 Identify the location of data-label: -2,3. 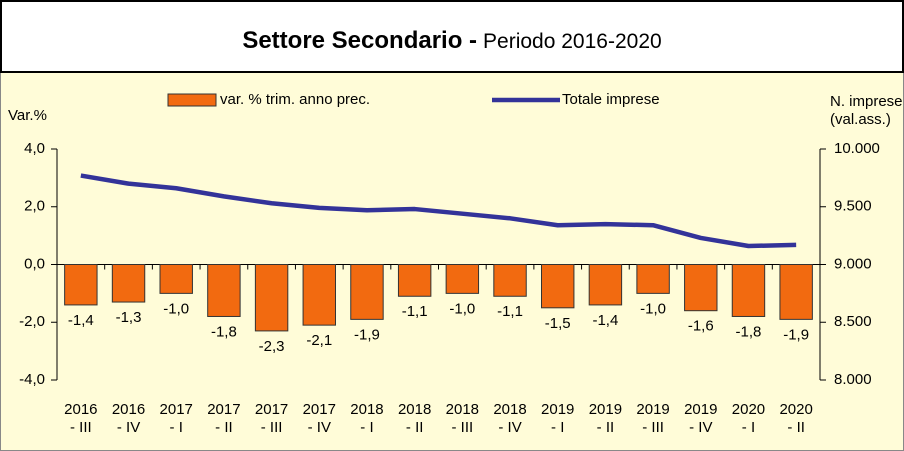
(272, 346).